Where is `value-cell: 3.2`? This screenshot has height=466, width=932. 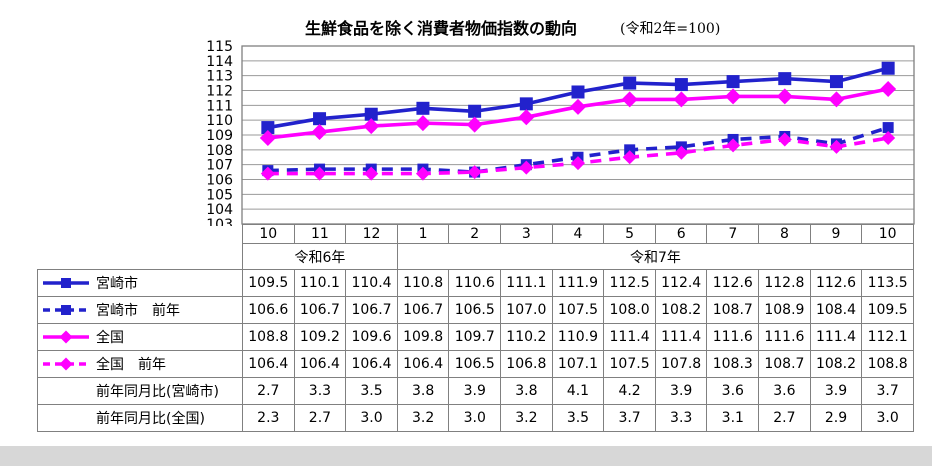 value-cell: 3.2 is located at coordinates (423, 418).